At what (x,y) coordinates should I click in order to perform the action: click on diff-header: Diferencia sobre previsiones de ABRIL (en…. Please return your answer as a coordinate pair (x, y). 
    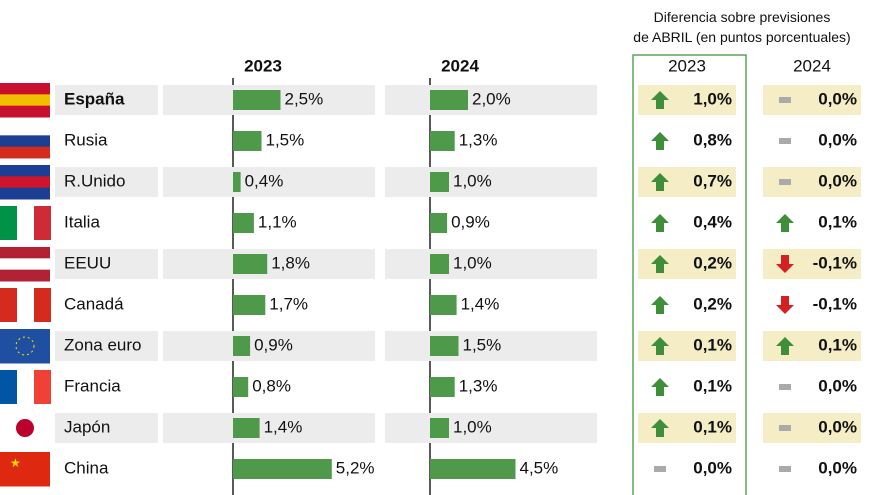
    Looking at the image, I should click on (741, 27).